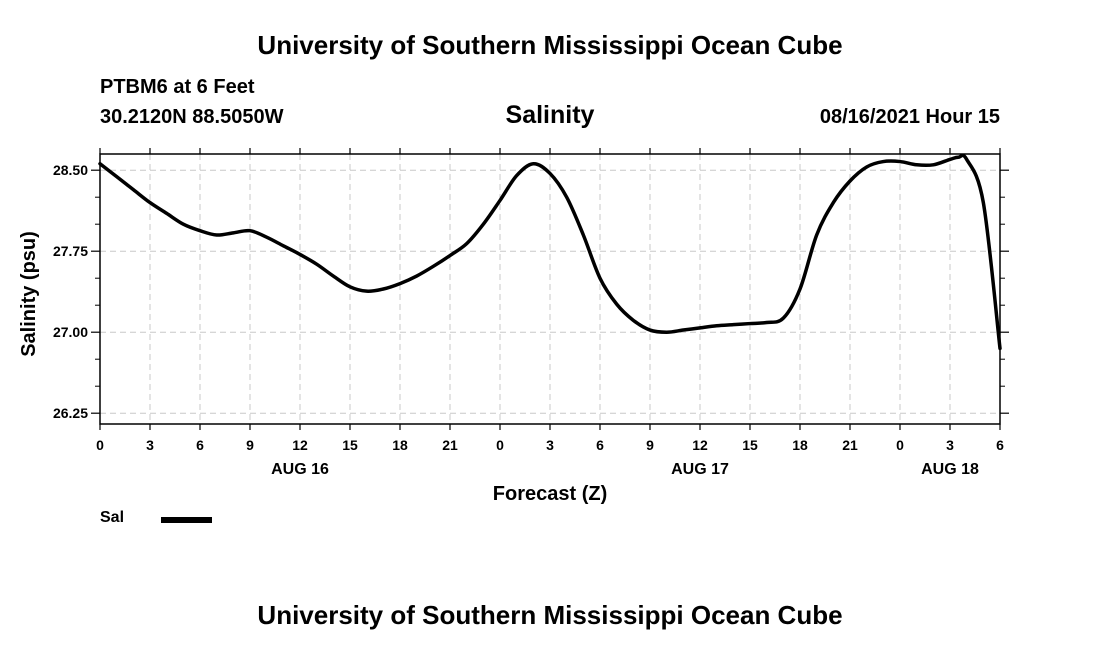  Describe the element at coordinates (29, 294) in the screenshot. I see `y-axis-label: Salinity (psu)` at that location.